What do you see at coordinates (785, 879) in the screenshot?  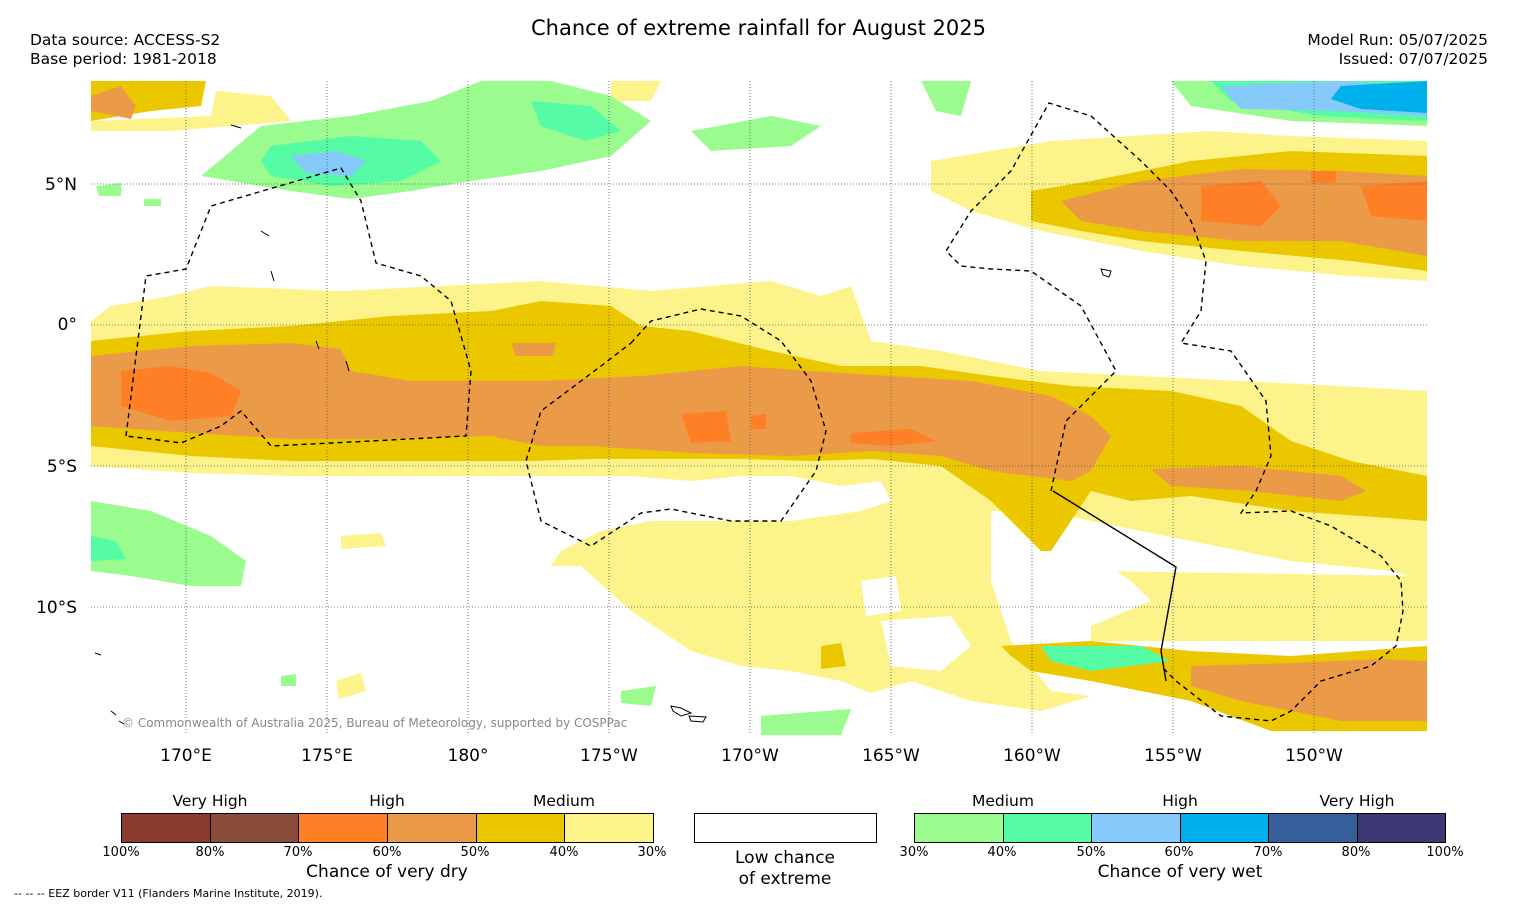 I see `low-chance-line2: of extreme` at bounding box center [785, 879].